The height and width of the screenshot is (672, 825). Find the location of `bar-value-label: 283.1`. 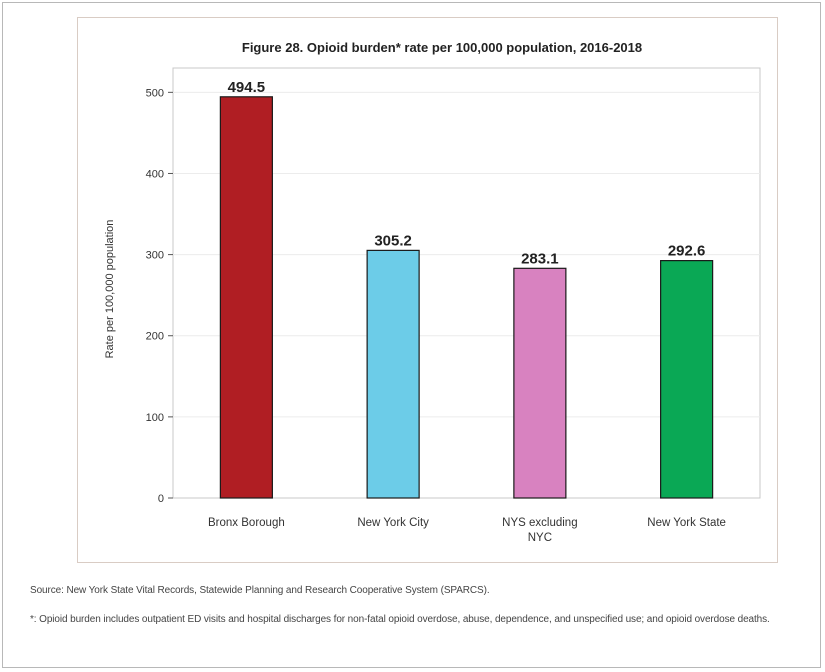

bar-value-label: 283.1 is located at coordinates (540, 258).